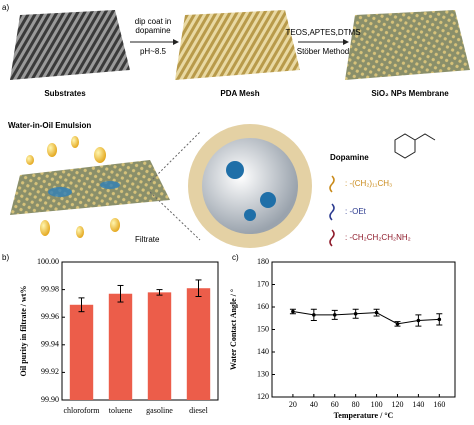  I want to click on y-tick-label: 150, so click(263, 328).